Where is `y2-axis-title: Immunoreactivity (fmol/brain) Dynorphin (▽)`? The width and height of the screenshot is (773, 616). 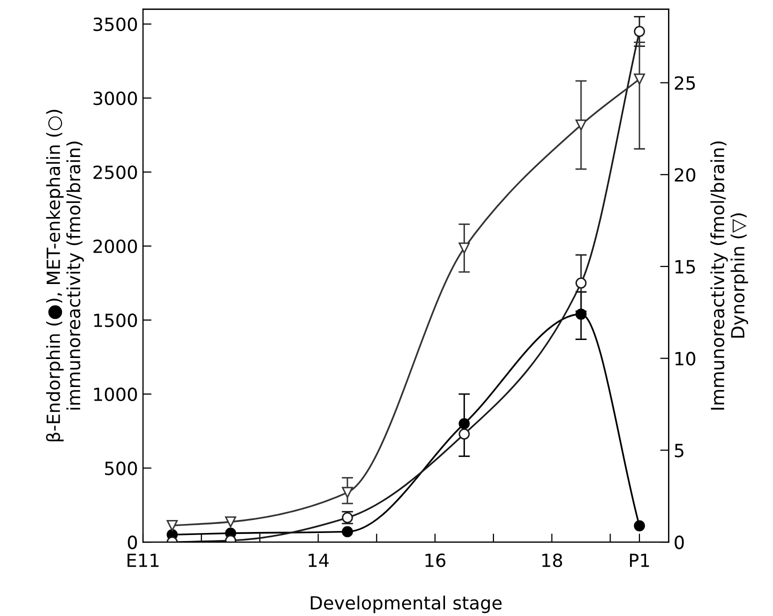 y2-axis-title: Immunoreactivity (fmol/brain) Dynorphin (▽) is located at coordinates (729, 275).